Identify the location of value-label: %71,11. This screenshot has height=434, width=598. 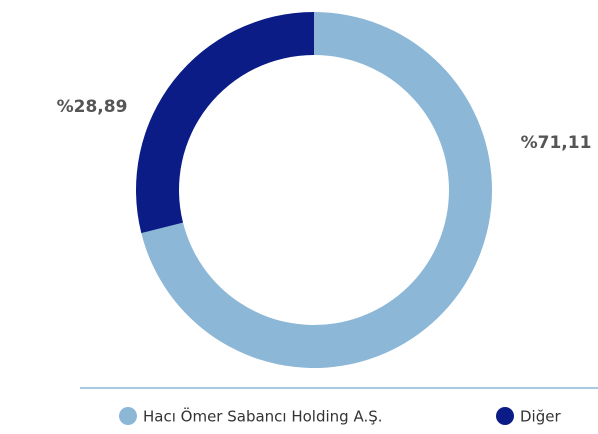
(556, 143).